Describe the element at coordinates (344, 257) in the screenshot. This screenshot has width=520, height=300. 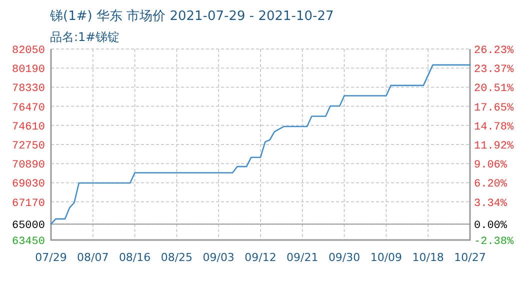
I see `x-tick-label: 09/30` at that location.